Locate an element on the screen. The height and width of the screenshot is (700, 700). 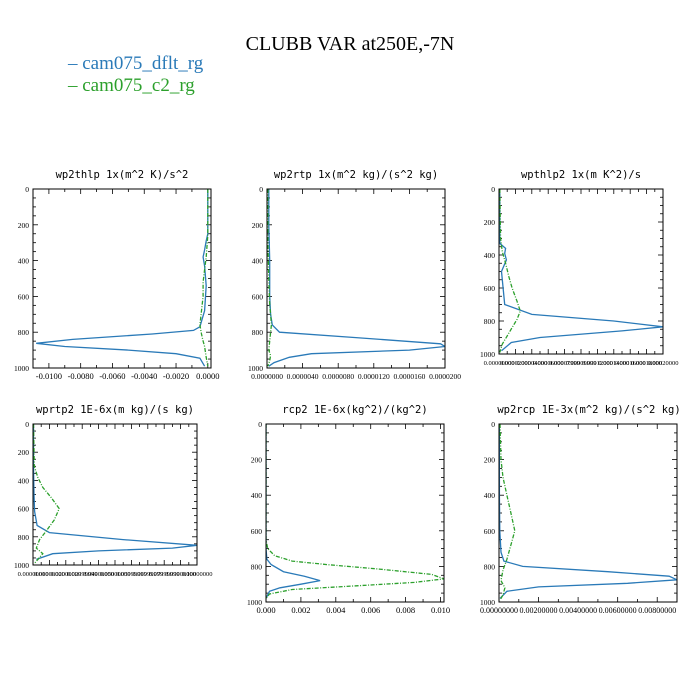
x-tick-label: 0.00007999 is located at coordinates (564, 363).